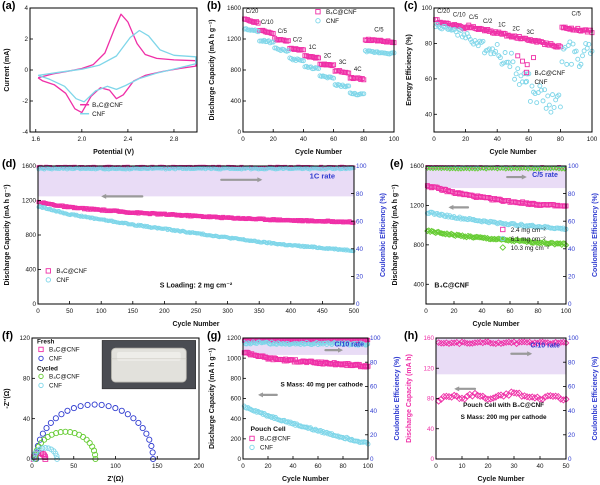  Describe the element at coordinates (545, 175) in the screenshot. I see `svg-text: C/5 rate` at that location.